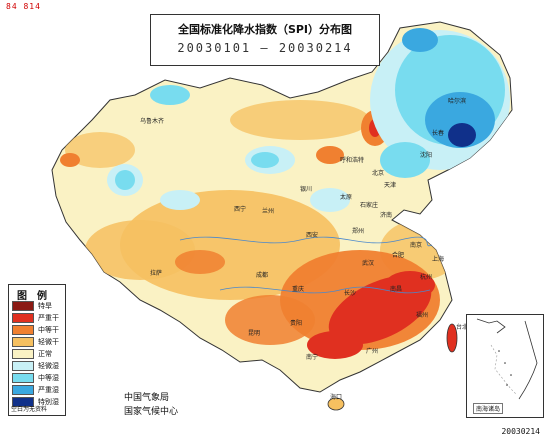 The height and width of the screenshot is (436, 550). I want to click on city-label: 南京, so click(416, 245).